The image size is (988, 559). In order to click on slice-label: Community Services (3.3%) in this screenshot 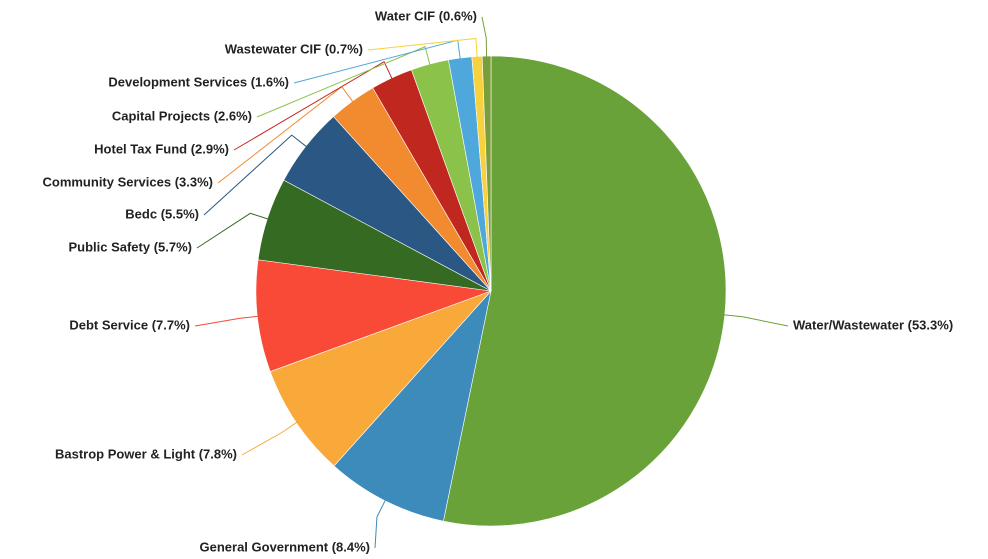, I will do `click(127, 181)`.